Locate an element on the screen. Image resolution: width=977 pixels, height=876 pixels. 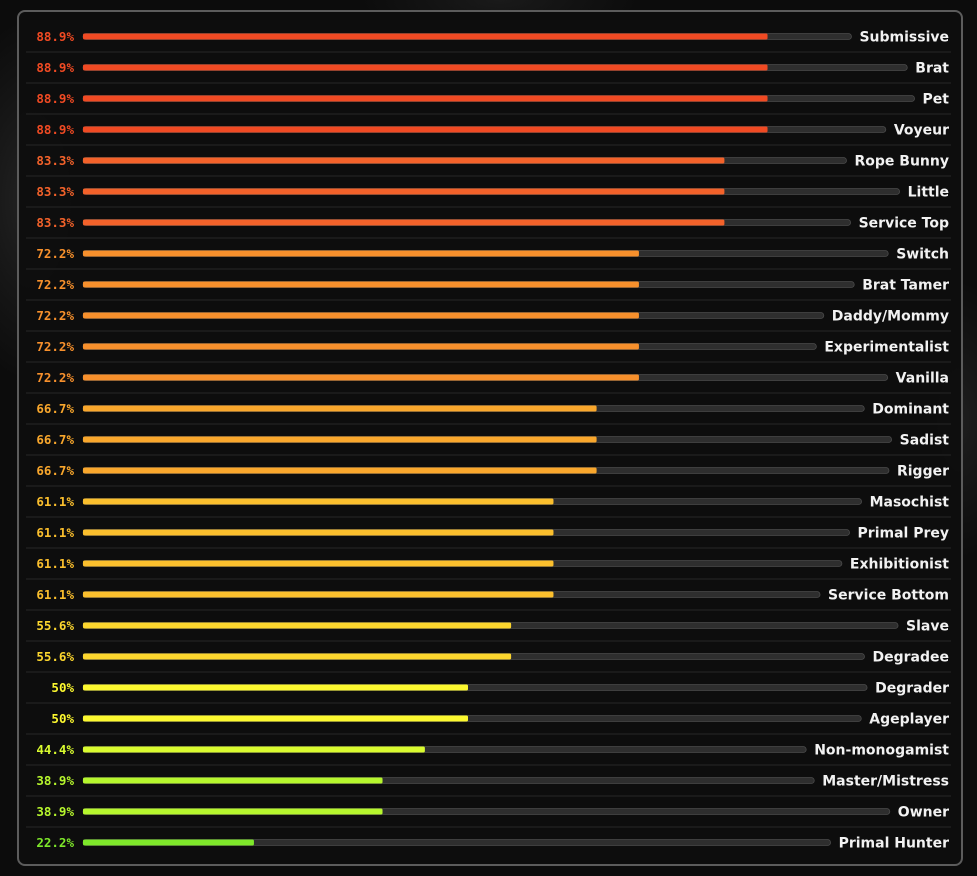
row-primal-prey: Primal Prey 61.1% is located at coordinates (488, 537).